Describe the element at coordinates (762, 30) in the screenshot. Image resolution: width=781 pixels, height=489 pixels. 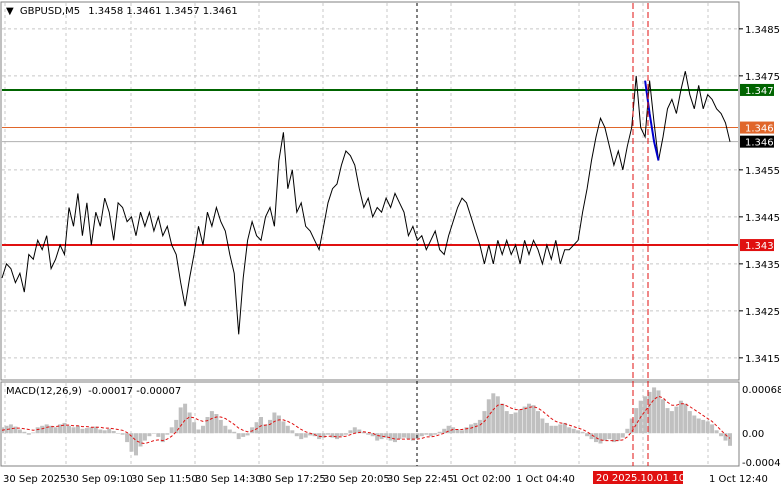
I see `y-tick-label: 1.3485` at that location.